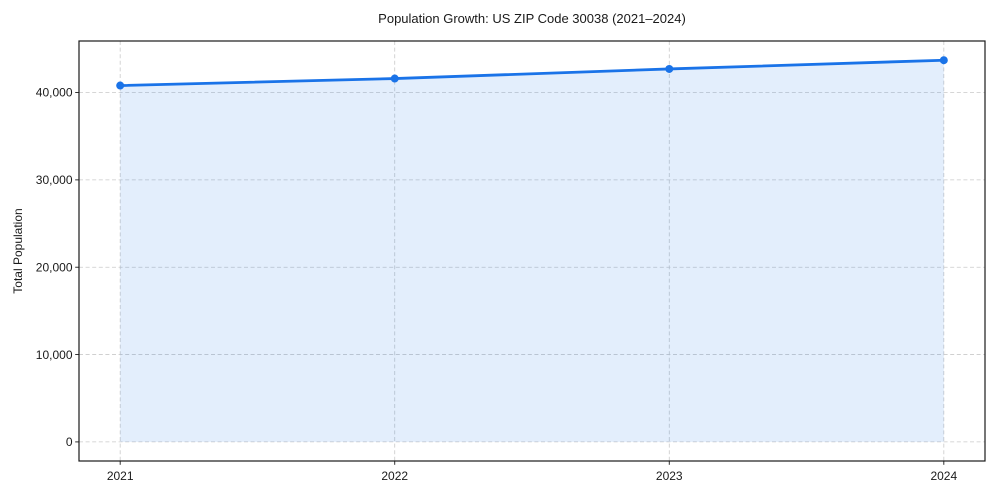 The width and height of the screenshot is (1000, 500). Describe the element at coordinates (394, 476) in the screenshot. I see `x-tick-label: 2022` at that location.